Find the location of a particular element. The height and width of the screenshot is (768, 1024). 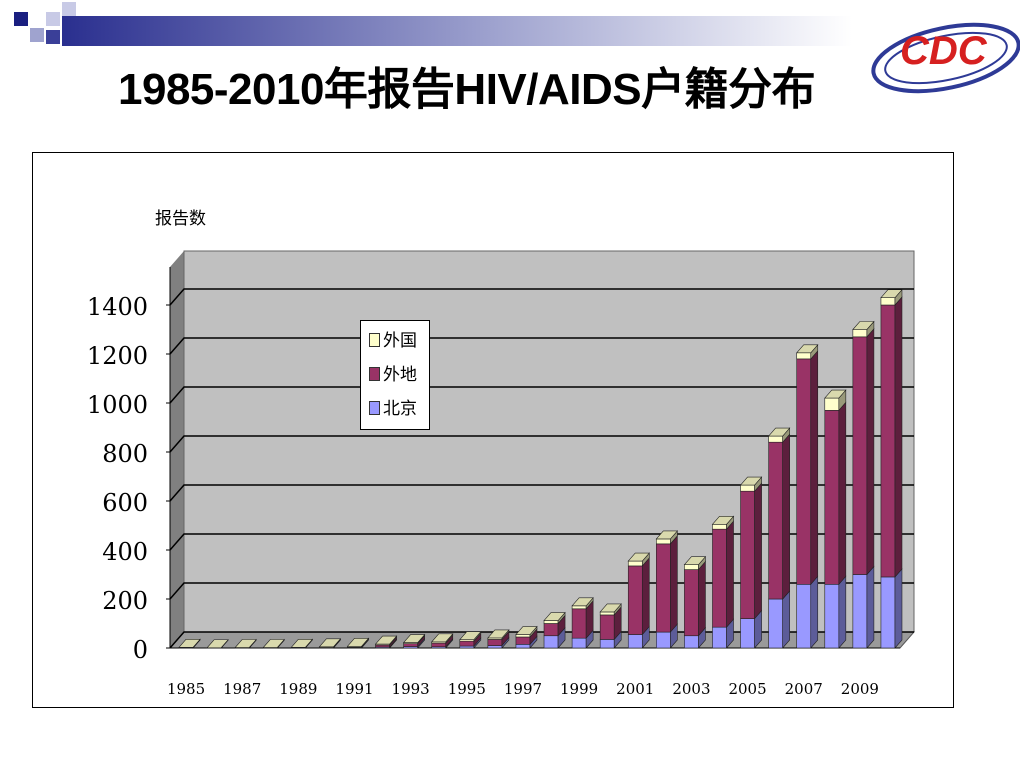

logo-orbit is located at coordinates (945, 58).